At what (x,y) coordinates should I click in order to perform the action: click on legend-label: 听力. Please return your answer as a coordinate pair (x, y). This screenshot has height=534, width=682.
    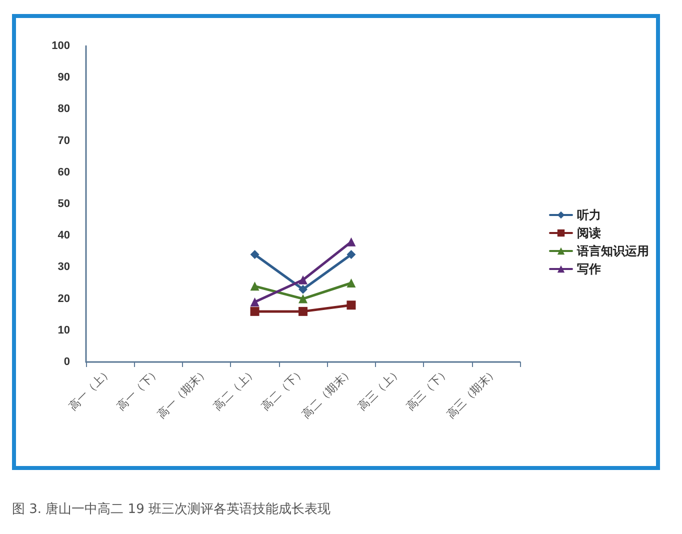
    Looking at the image, I should click on (589, 215).